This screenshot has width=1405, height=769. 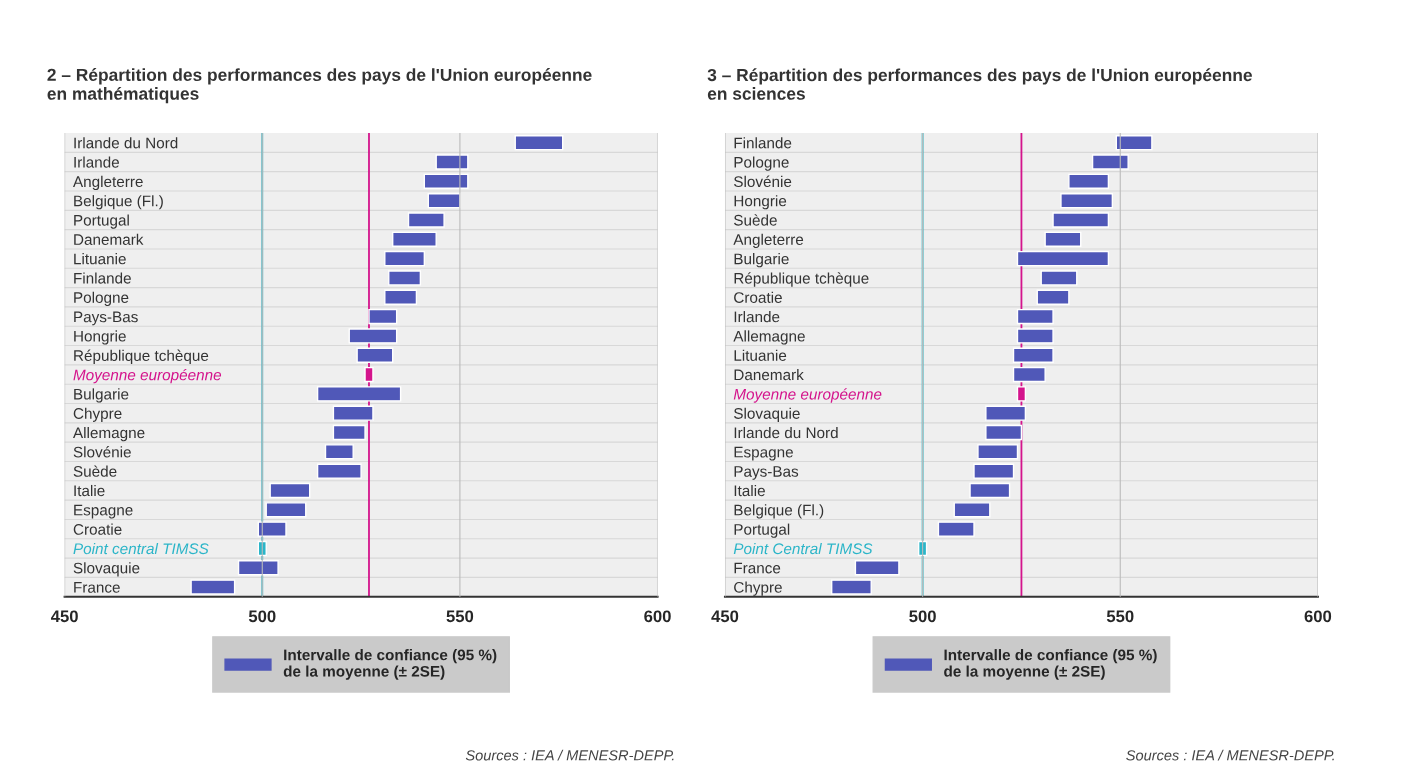 I want to click on chart-title: 3 – Répartition des performances des pays de l'Union européenne en sciences, so click(x=979, y=84).